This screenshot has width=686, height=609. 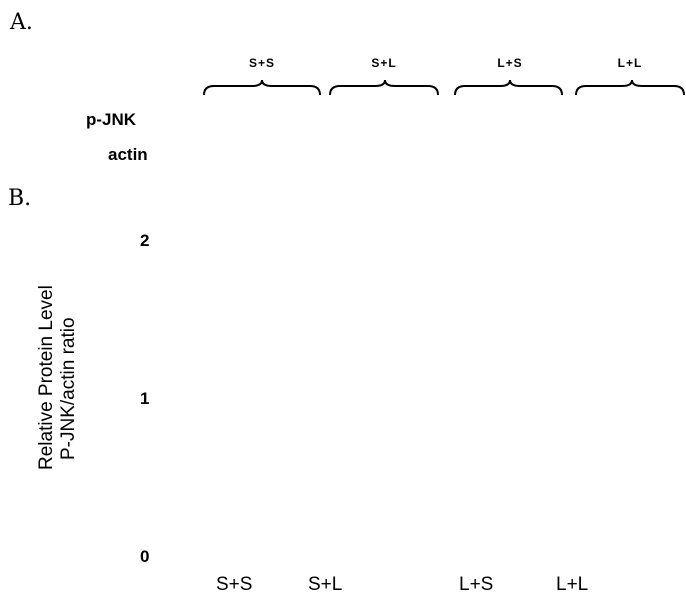 What do you see at coordinates (46, 377) in the screenshot?
I see `y-axis-label-line1: Relative Protein Level` at bounding box center [46, 377].